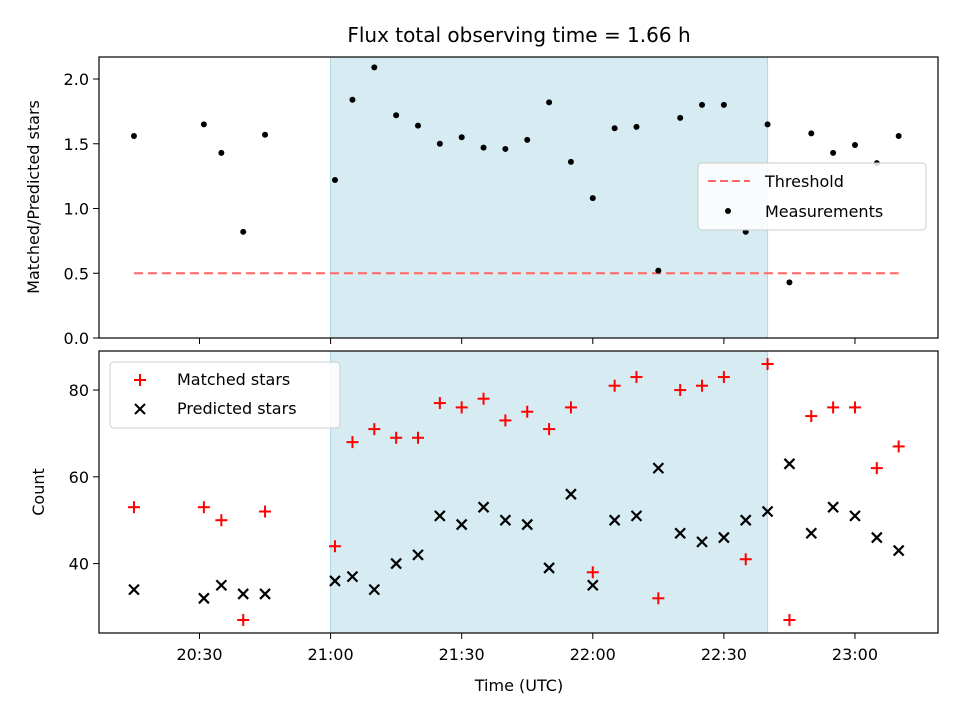 This screenshot has width=960, height=720. Describe the element at coordinates (728, 211) in the screenshot. I see `legend-measurement-dot` at that location.